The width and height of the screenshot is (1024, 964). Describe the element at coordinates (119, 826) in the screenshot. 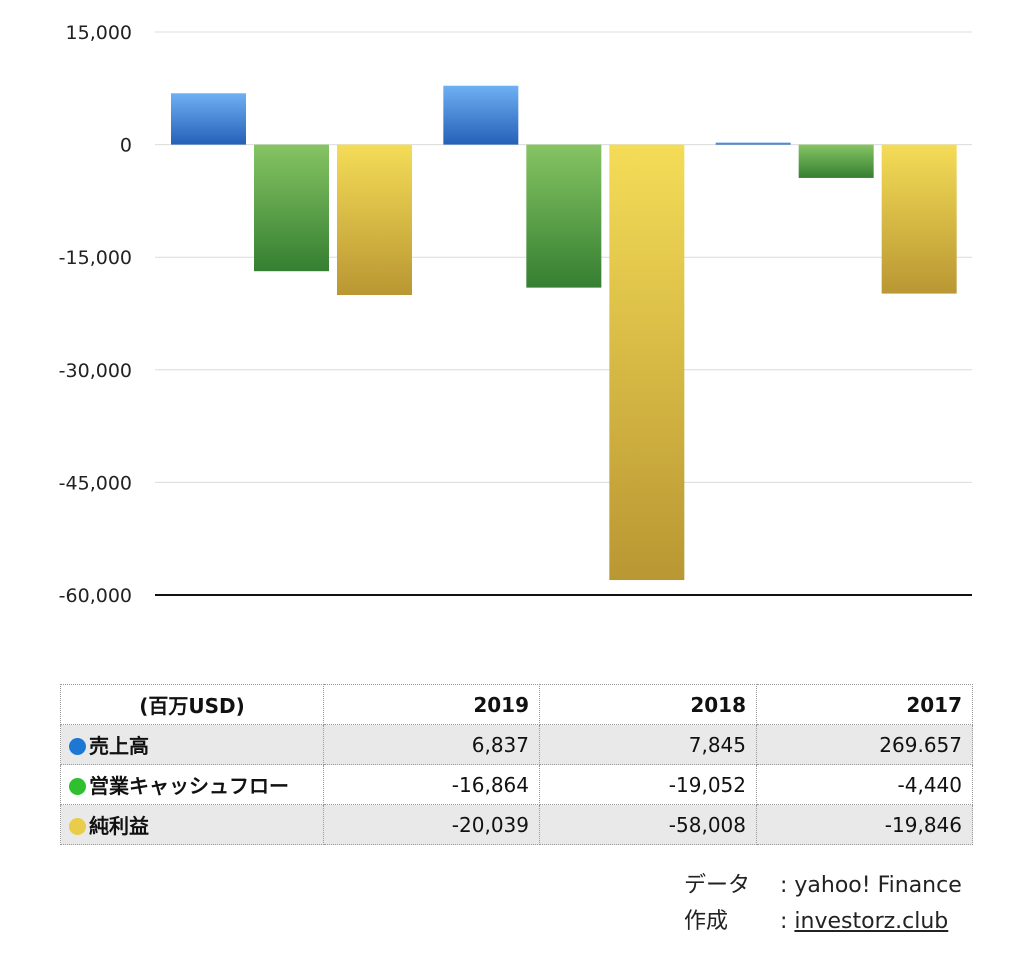

I see `row-label-text: 純利益` at that location.